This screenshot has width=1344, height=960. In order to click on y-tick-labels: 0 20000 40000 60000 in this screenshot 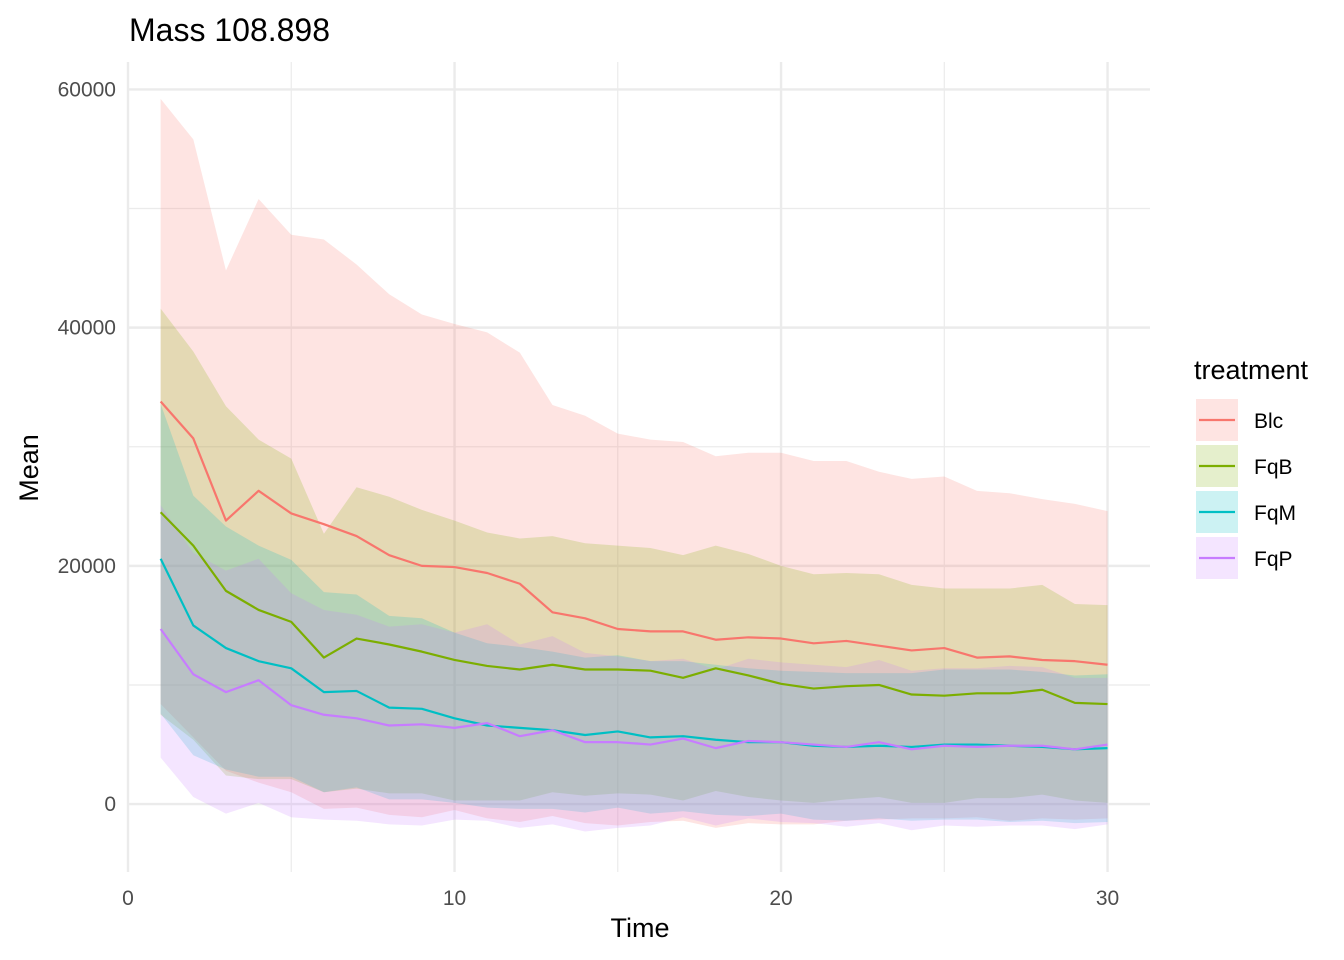, I will do `click(87, 447)`.